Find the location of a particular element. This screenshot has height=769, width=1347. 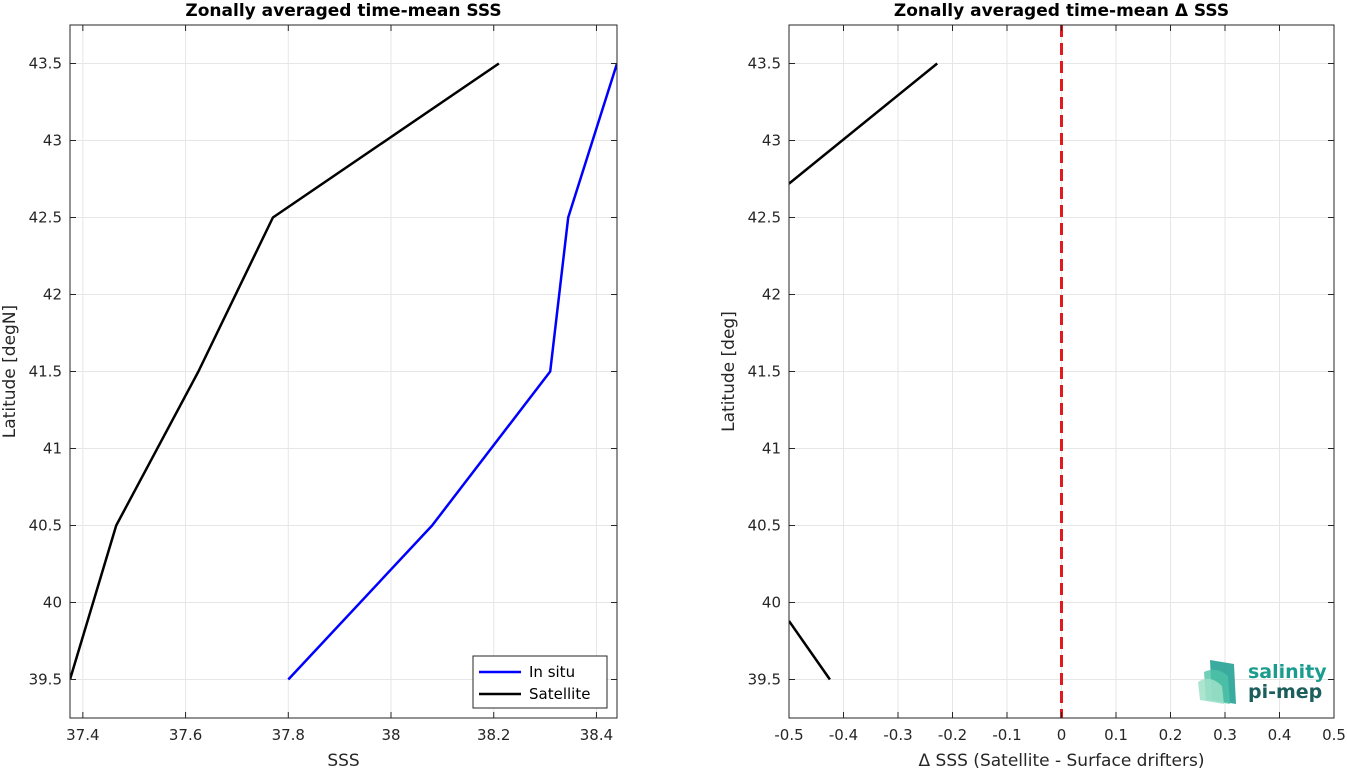

legend-entry: Satellite is located at coordinates (559, 694).